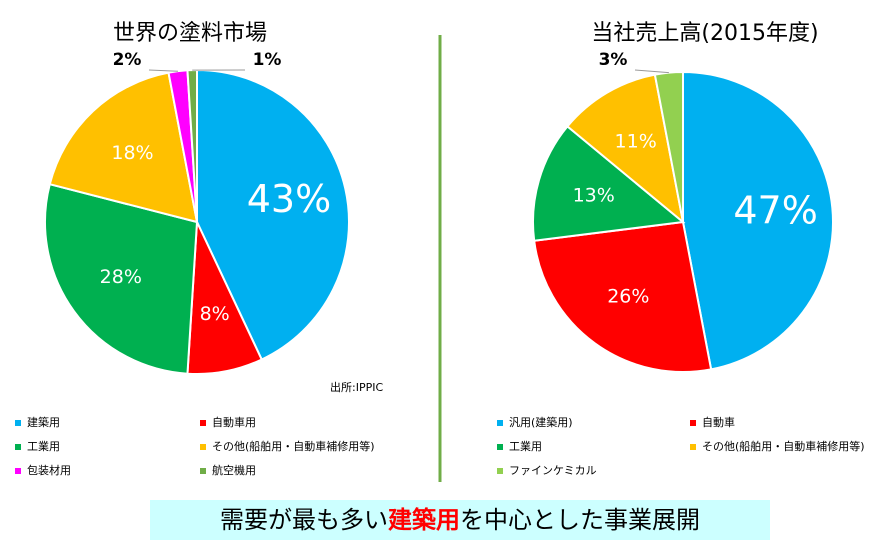 The height and width of the screenshot is (544, 883). What do you see at coordinates (132, 153) in the screenshot?
I see `data-label: 18%` at bounding box center [132, 153].